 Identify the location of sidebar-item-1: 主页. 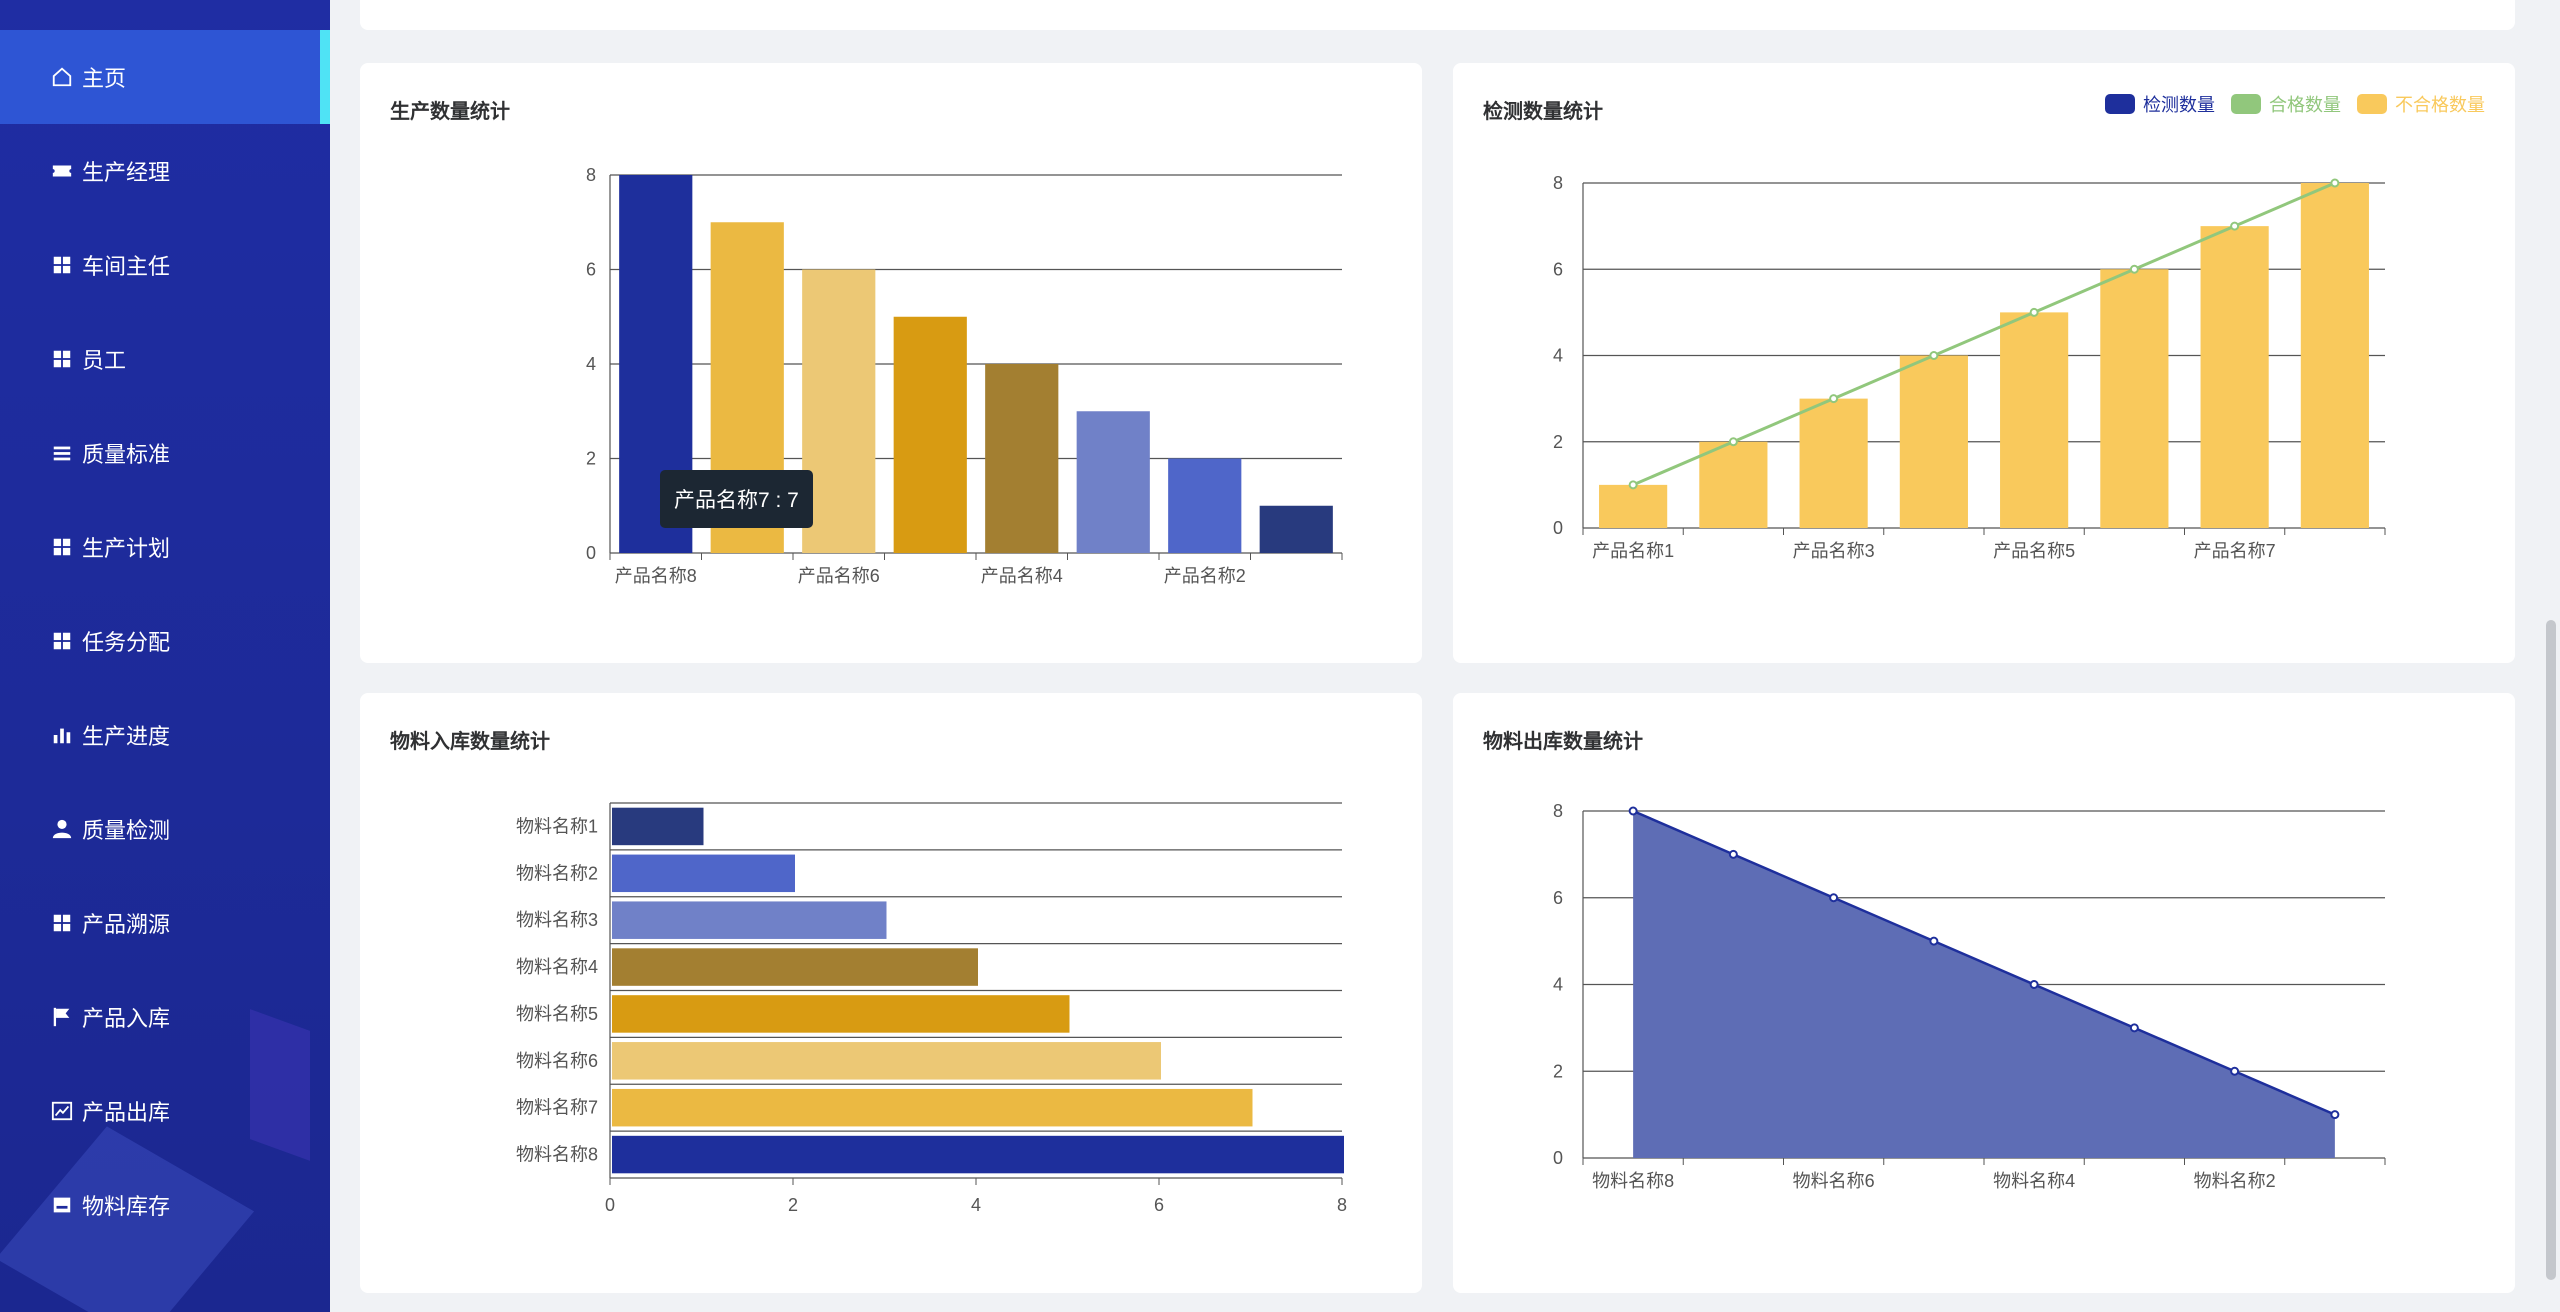
(165, 77).